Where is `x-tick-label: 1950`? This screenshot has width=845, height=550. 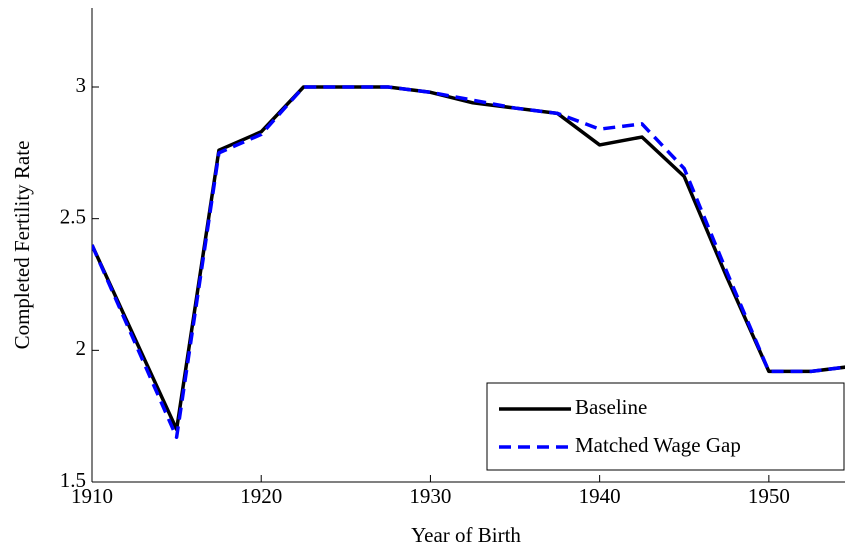
x-tick-label: 1950 is located at coordinates (769, 496).